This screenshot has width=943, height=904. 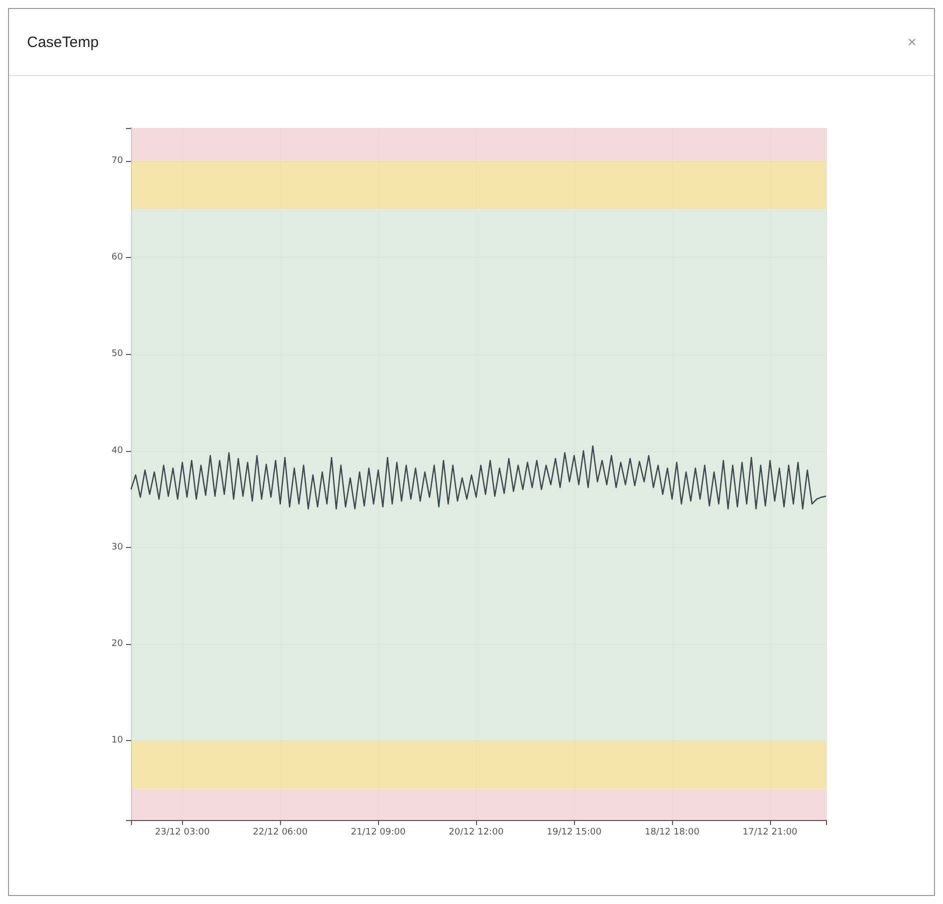 I want to click on y-tick-label: 40, so click(x=118, y=451).